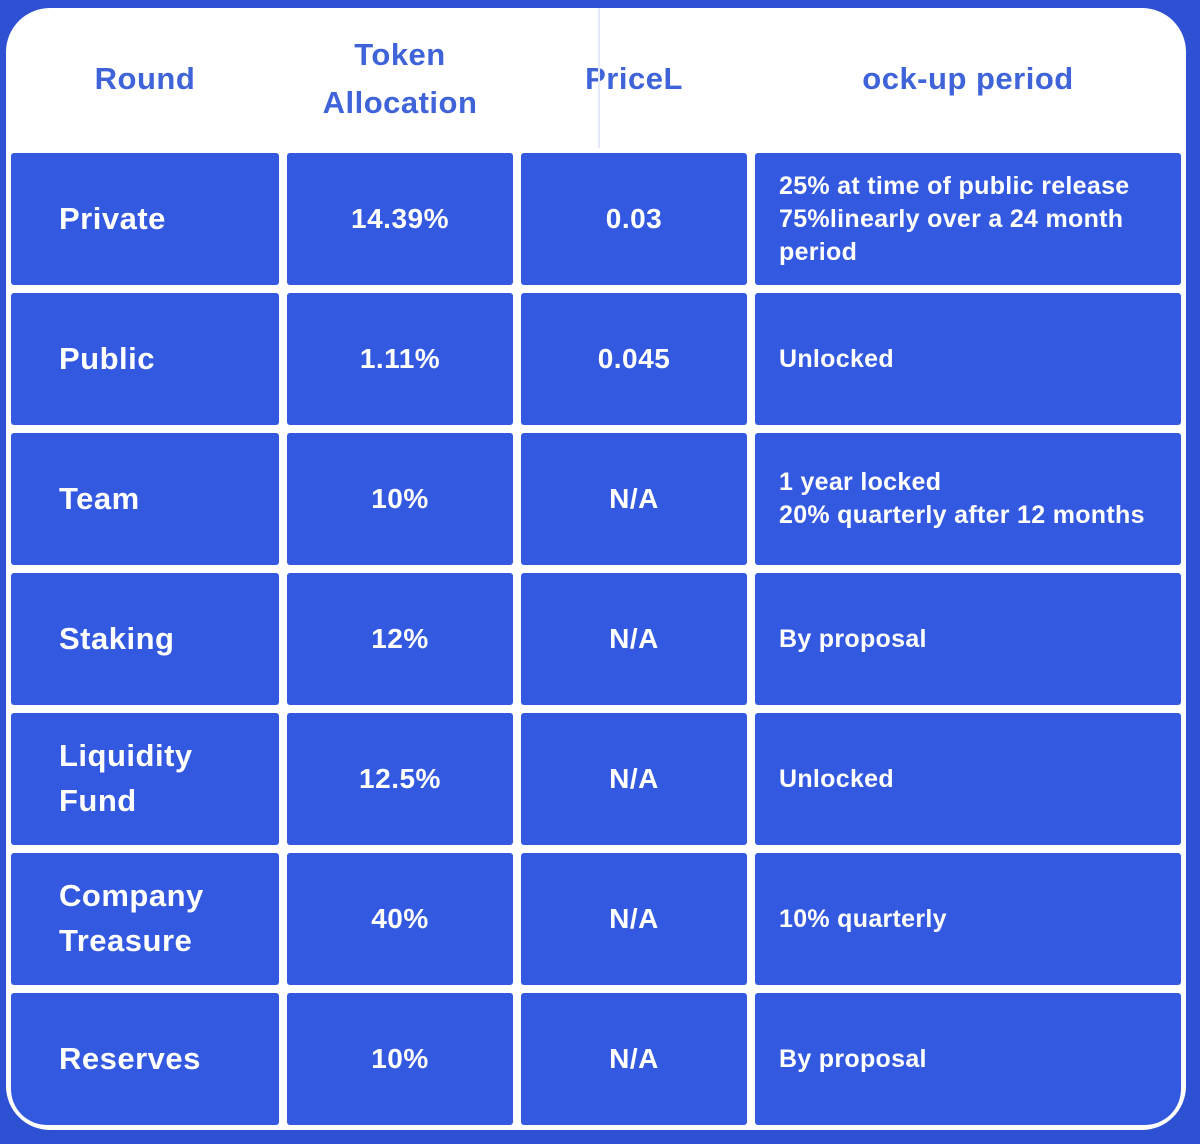 Image resolution: width=1200 pixels, height=1144 pixels. I want to click on cell-round: Reserves, so click(145, 1059).